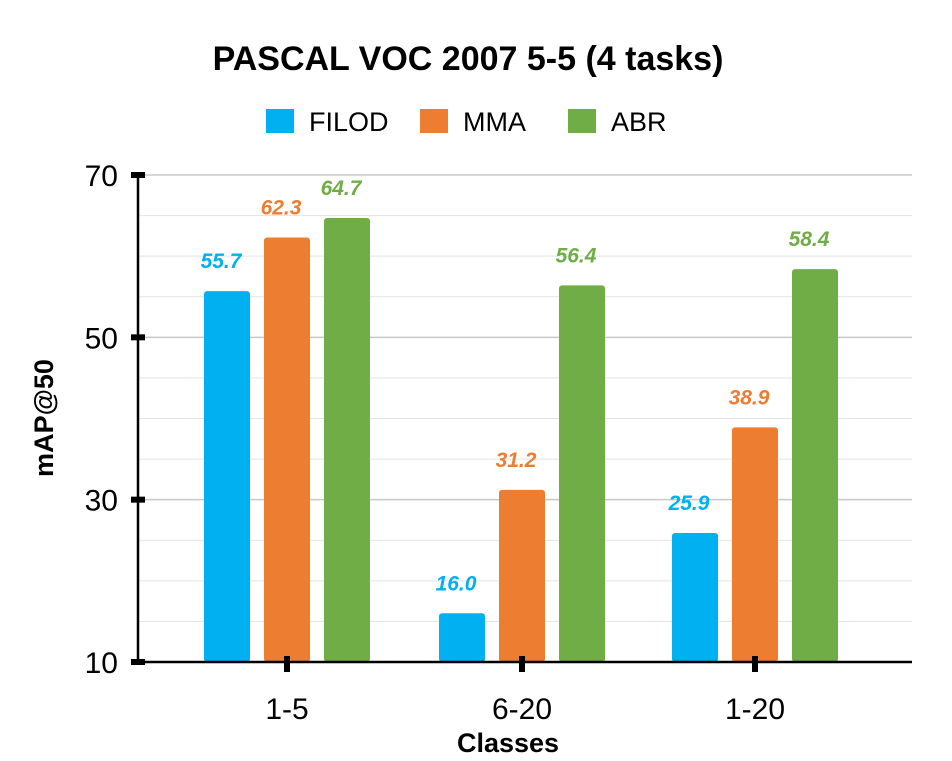  Describe the element at coordinates (222, 261) in the screenshot. I see `data-label-filod: 55.7` at that location.